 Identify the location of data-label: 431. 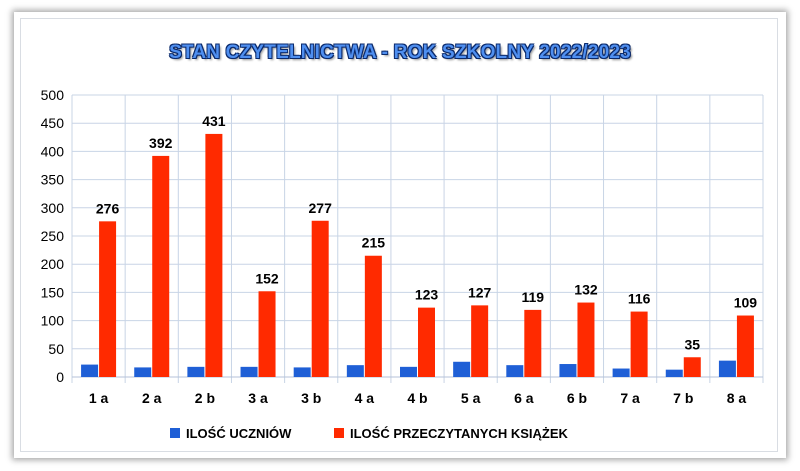
(214, 121).